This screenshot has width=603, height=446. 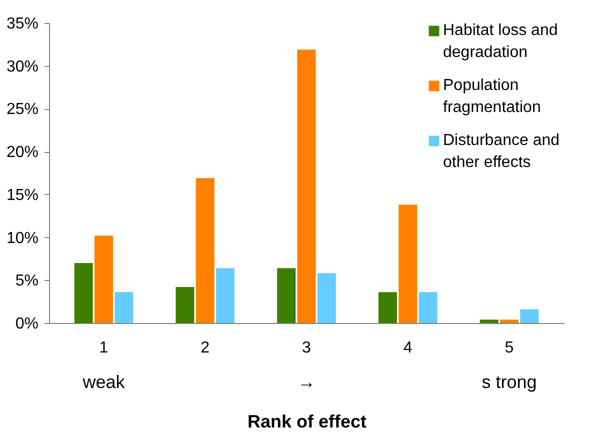 What do you see at coordinates (22, 153) in the screenshot?
I see `y-tick-label: 20%` at bounding box center [22, 153].